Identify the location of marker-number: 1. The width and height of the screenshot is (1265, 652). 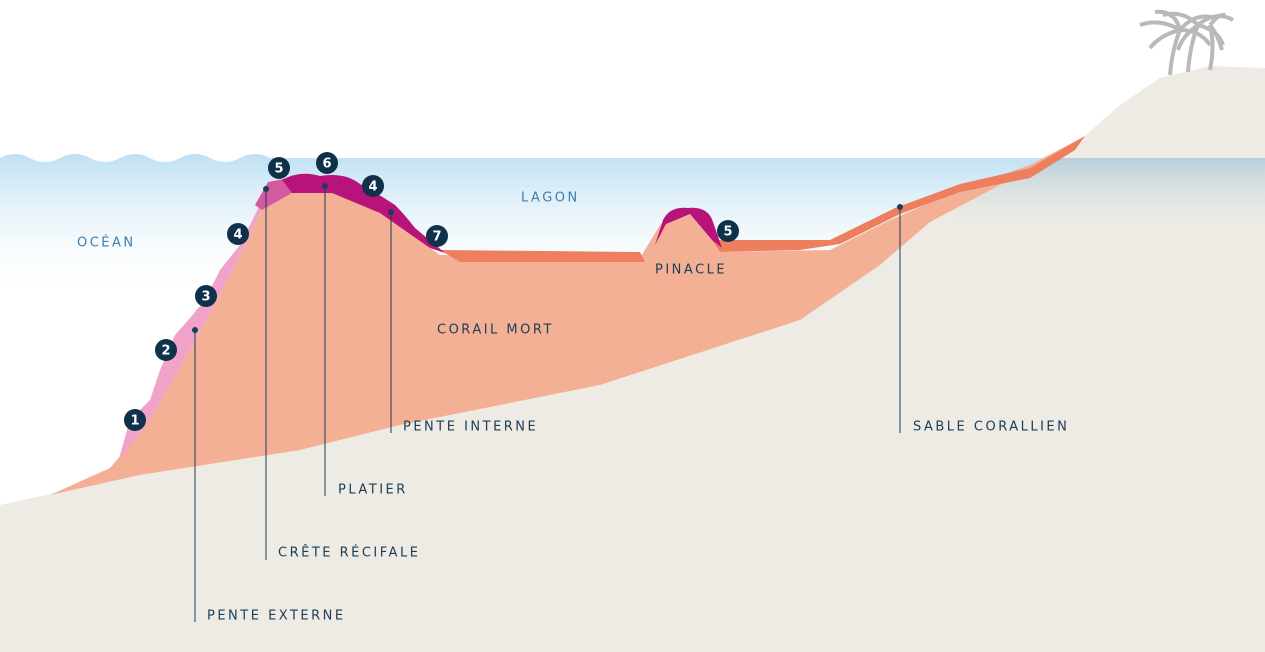
(134, 421).